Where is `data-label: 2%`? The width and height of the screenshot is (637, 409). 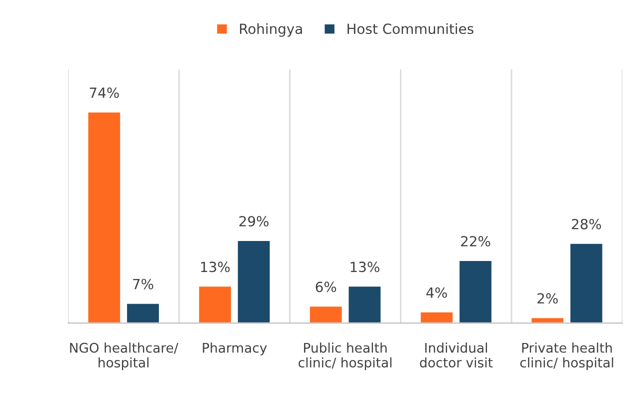
data-label: 2% is located at coordinates (548, 298).